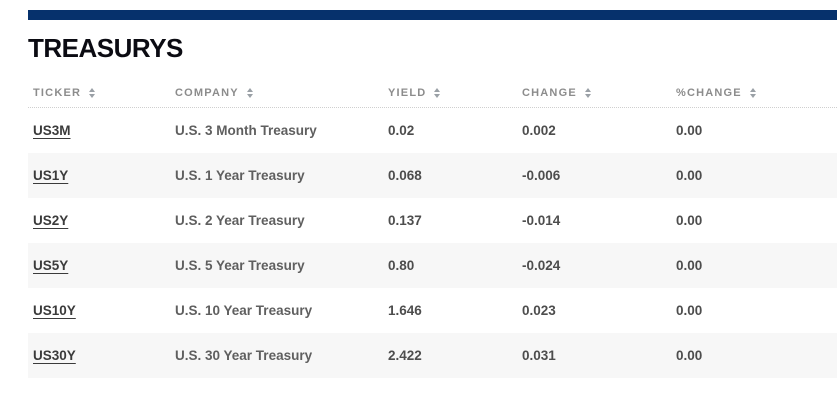  I want to click on column-header-pct_change: %CHANGE, so click(754, 93).